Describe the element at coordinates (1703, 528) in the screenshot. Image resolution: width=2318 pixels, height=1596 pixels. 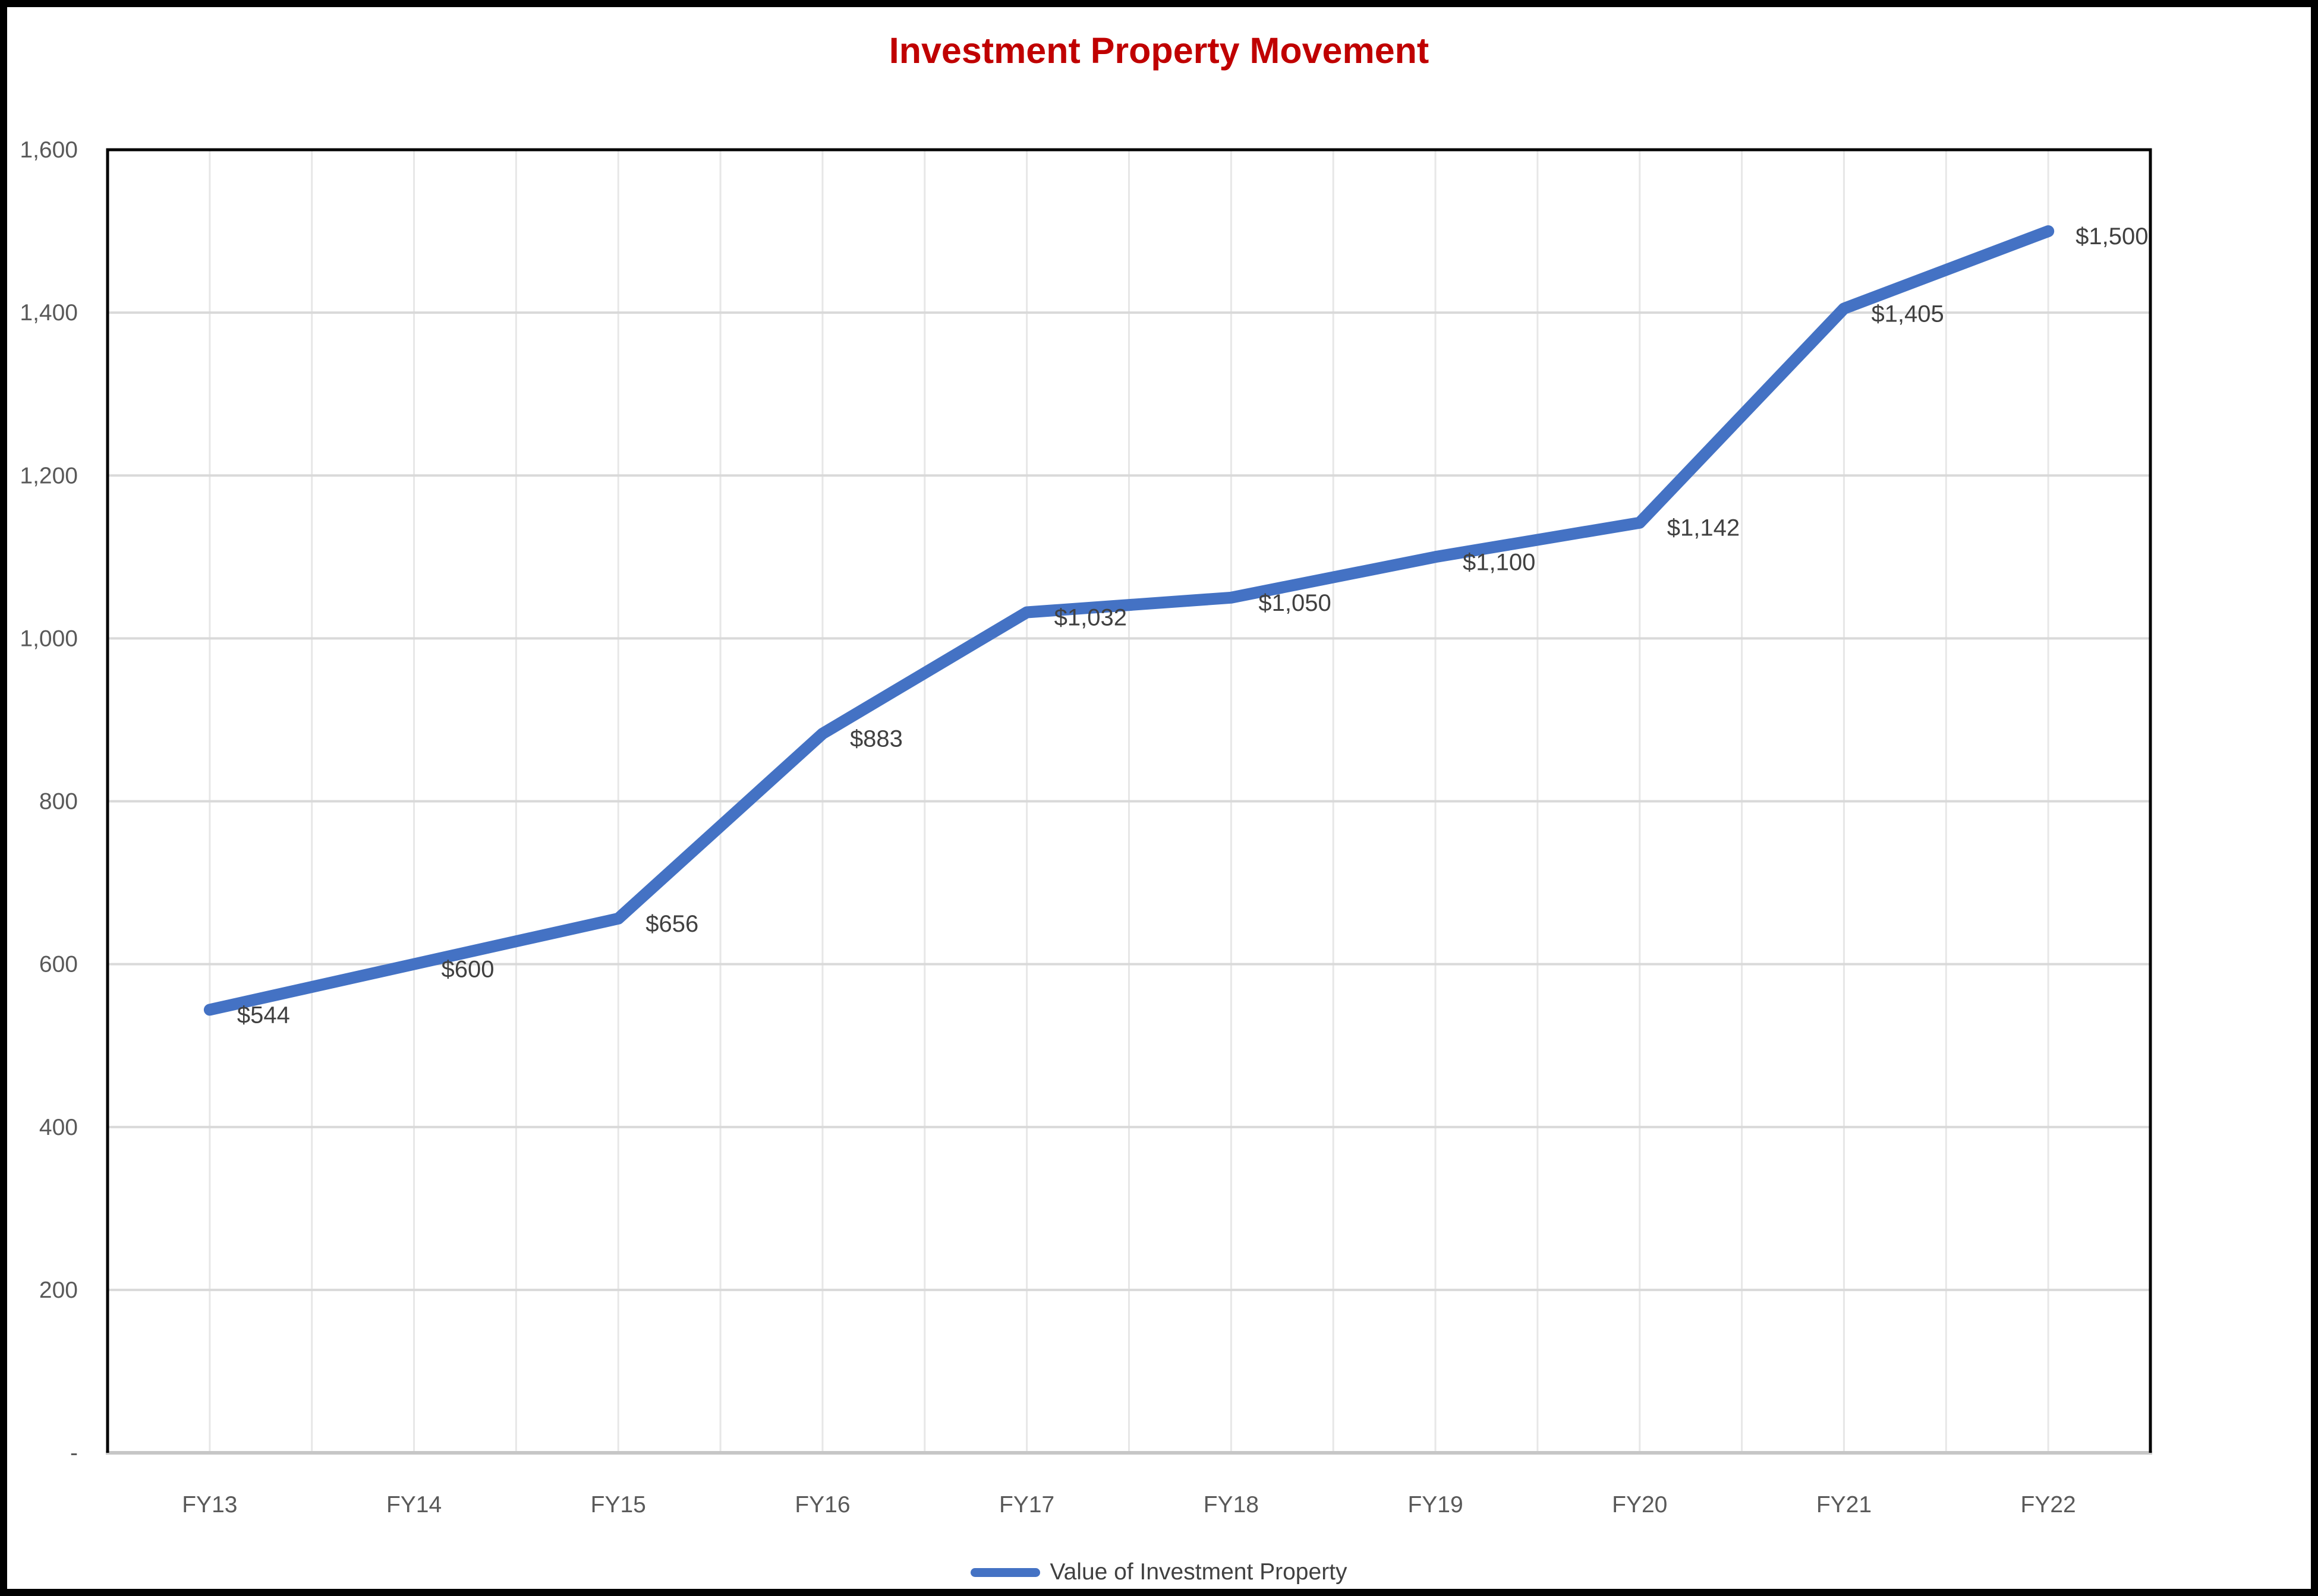
I see `data-label-FY20: $1,142` at that location.